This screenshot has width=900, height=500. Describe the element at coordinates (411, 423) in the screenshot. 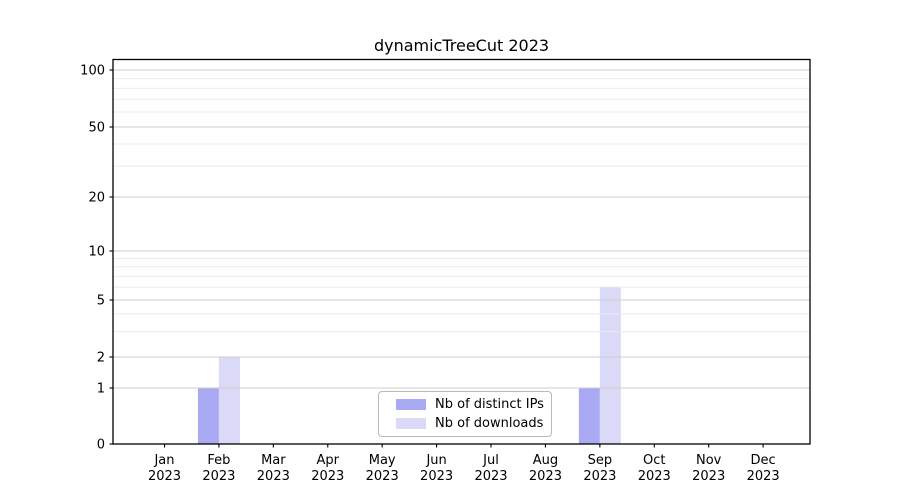

I see `legend-swatch-downloads` at that location.